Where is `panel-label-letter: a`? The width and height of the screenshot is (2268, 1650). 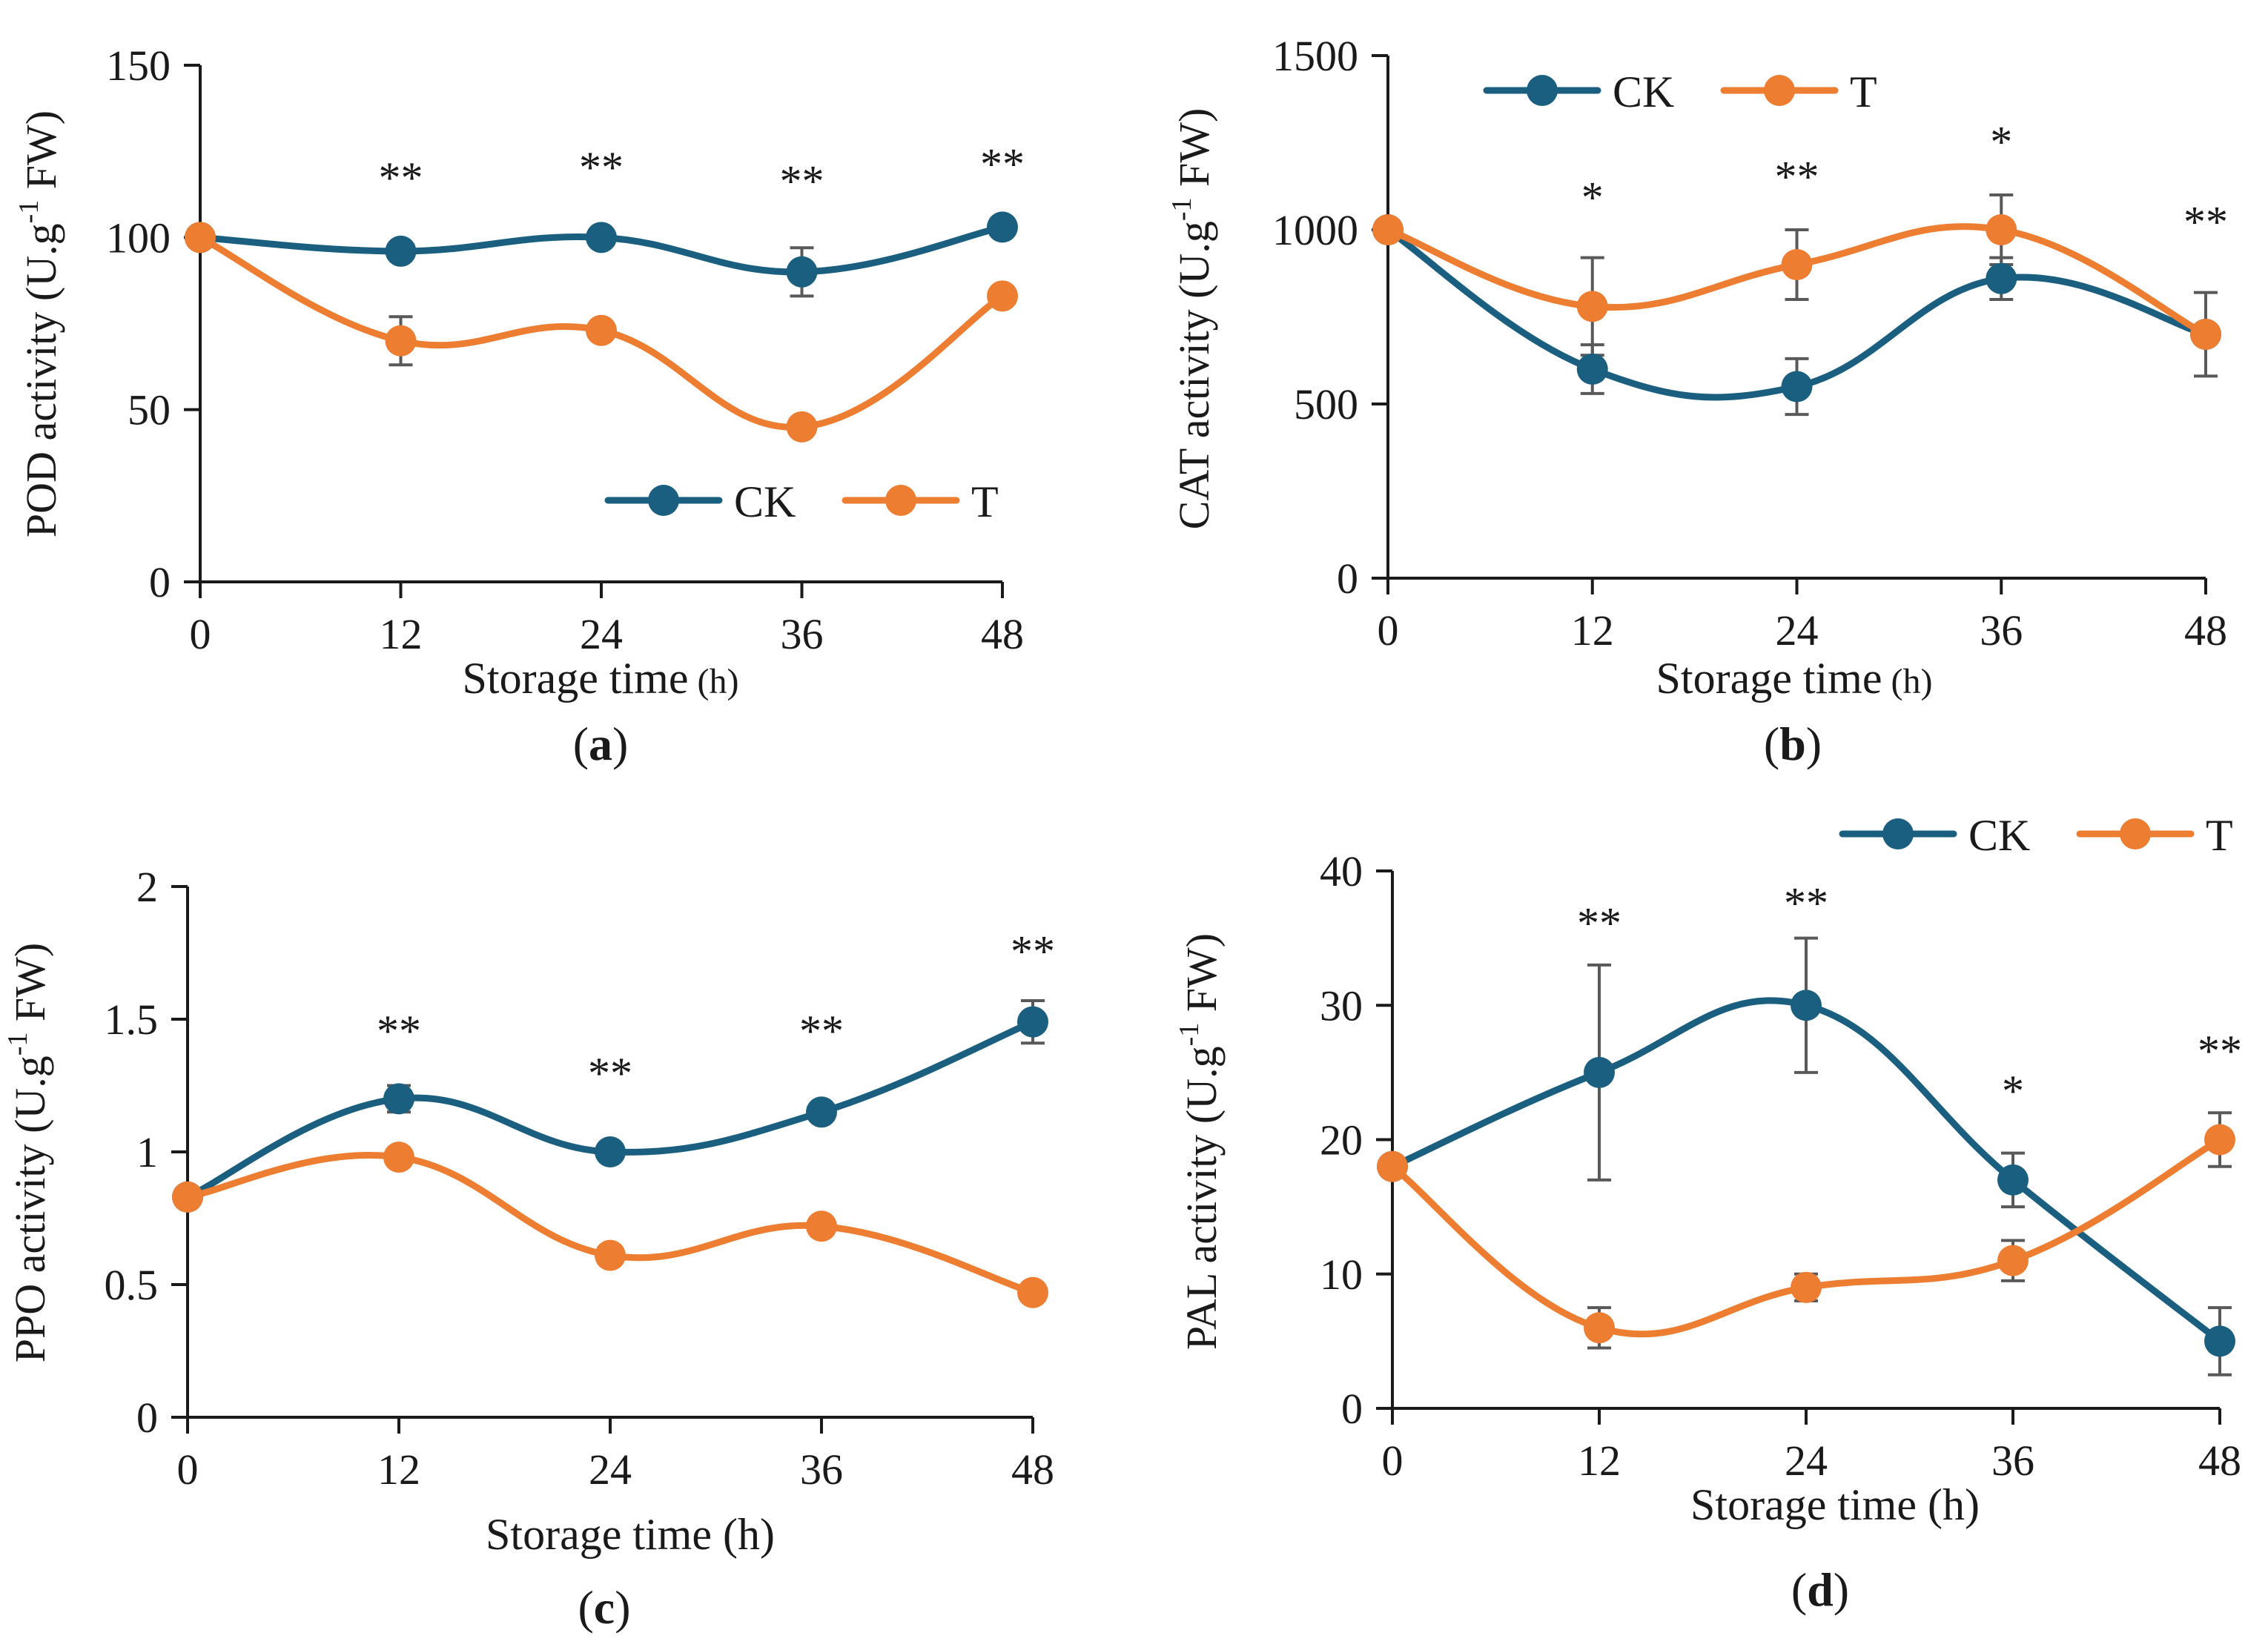
panel-label-letter: a is located at coordinates (601, 744).